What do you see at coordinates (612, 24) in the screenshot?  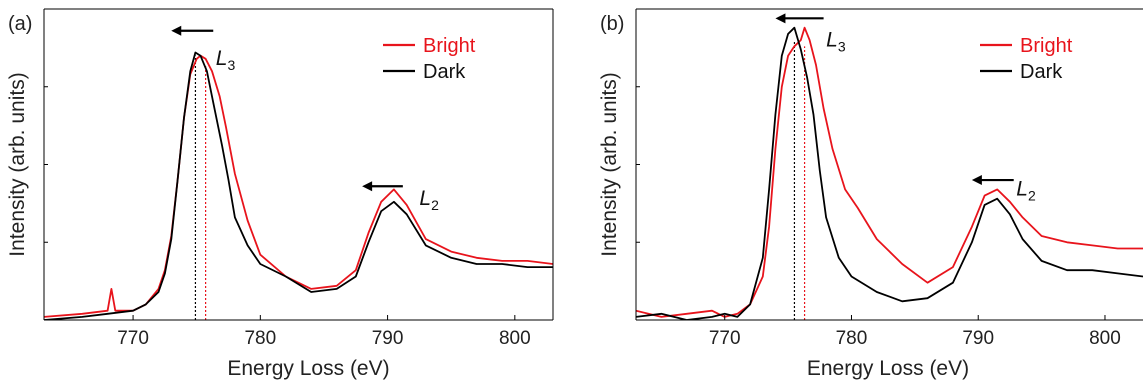 I see `panel-label: (b)` at bounding box center [612, 24].